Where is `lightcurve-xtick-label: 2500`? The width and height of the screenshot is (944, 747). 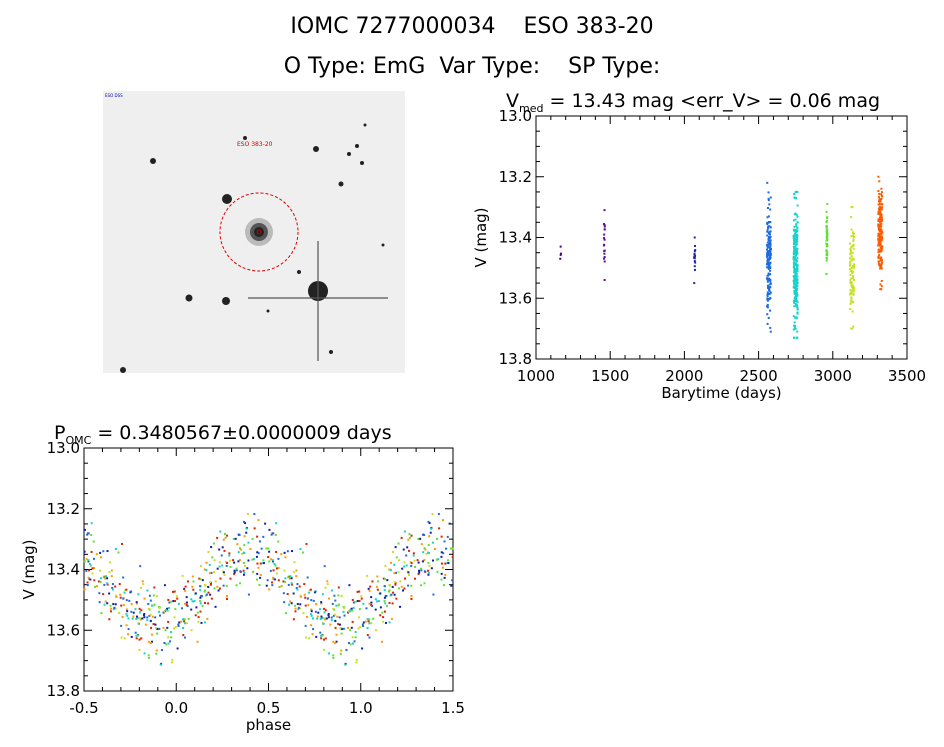 lightcurve-xtick-label: 2500 is located at coordinates (759, 376).